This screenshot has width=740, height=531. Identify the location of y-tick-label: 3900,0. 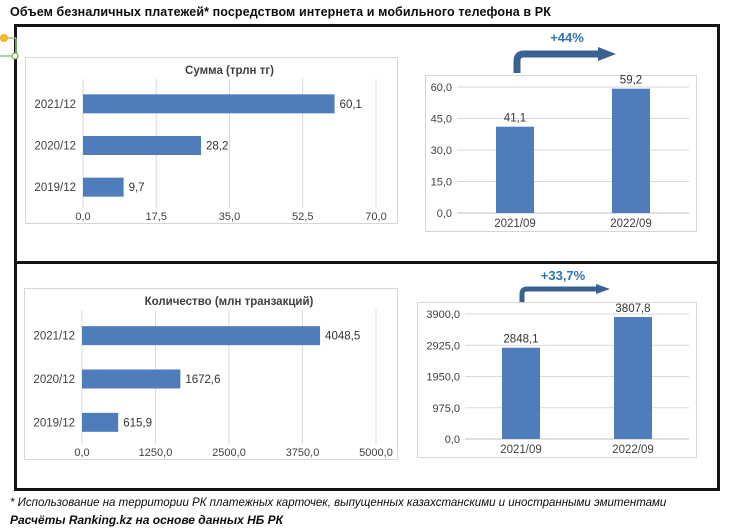
(443, 315).